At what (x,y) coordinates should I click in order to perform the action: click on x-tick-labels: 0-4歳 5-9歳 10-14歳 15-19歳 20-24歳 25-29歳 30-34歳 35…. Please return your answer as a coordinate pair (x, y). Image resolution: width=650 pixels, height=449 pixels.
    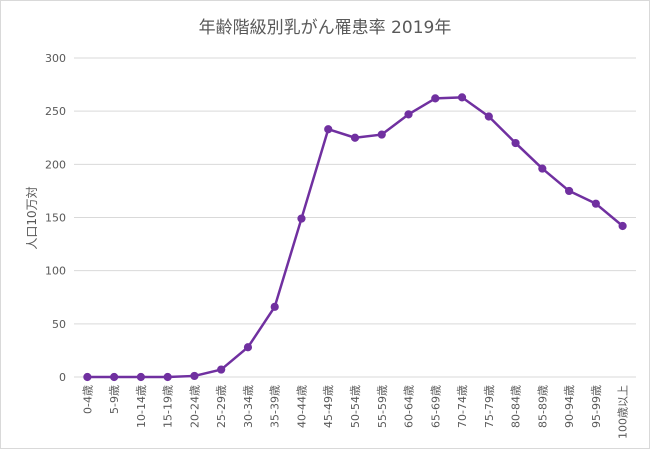
    Looking at the image, I should click on (355, 412).